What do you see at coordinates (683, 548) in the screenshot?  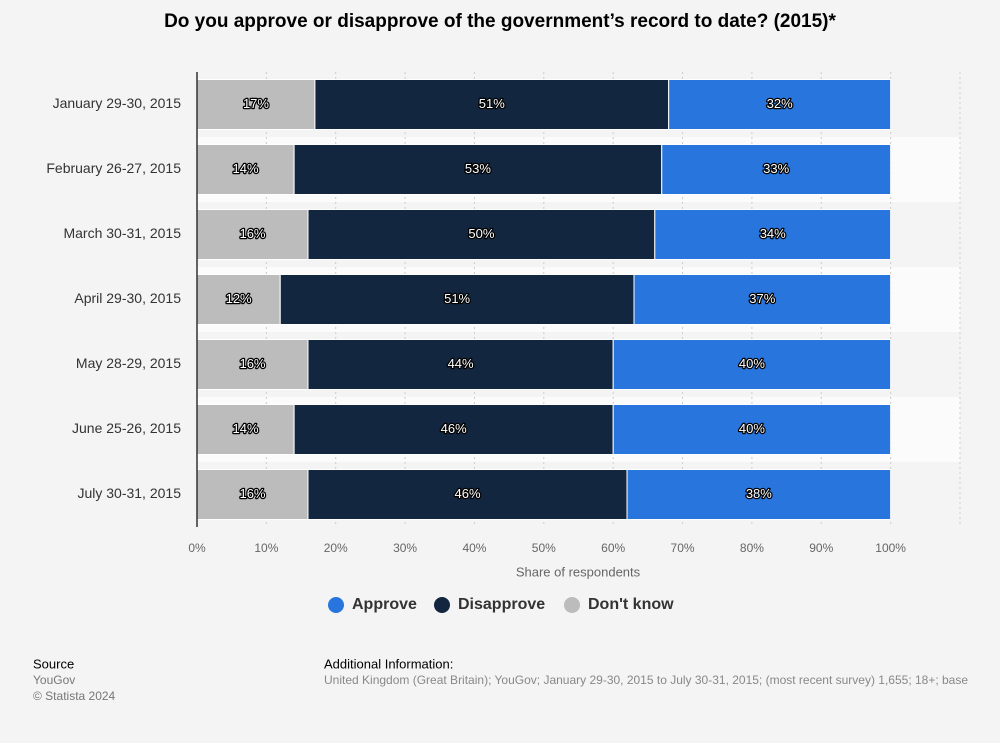 I see `x-tick-label: 70%` at bounding box center [683, 548].